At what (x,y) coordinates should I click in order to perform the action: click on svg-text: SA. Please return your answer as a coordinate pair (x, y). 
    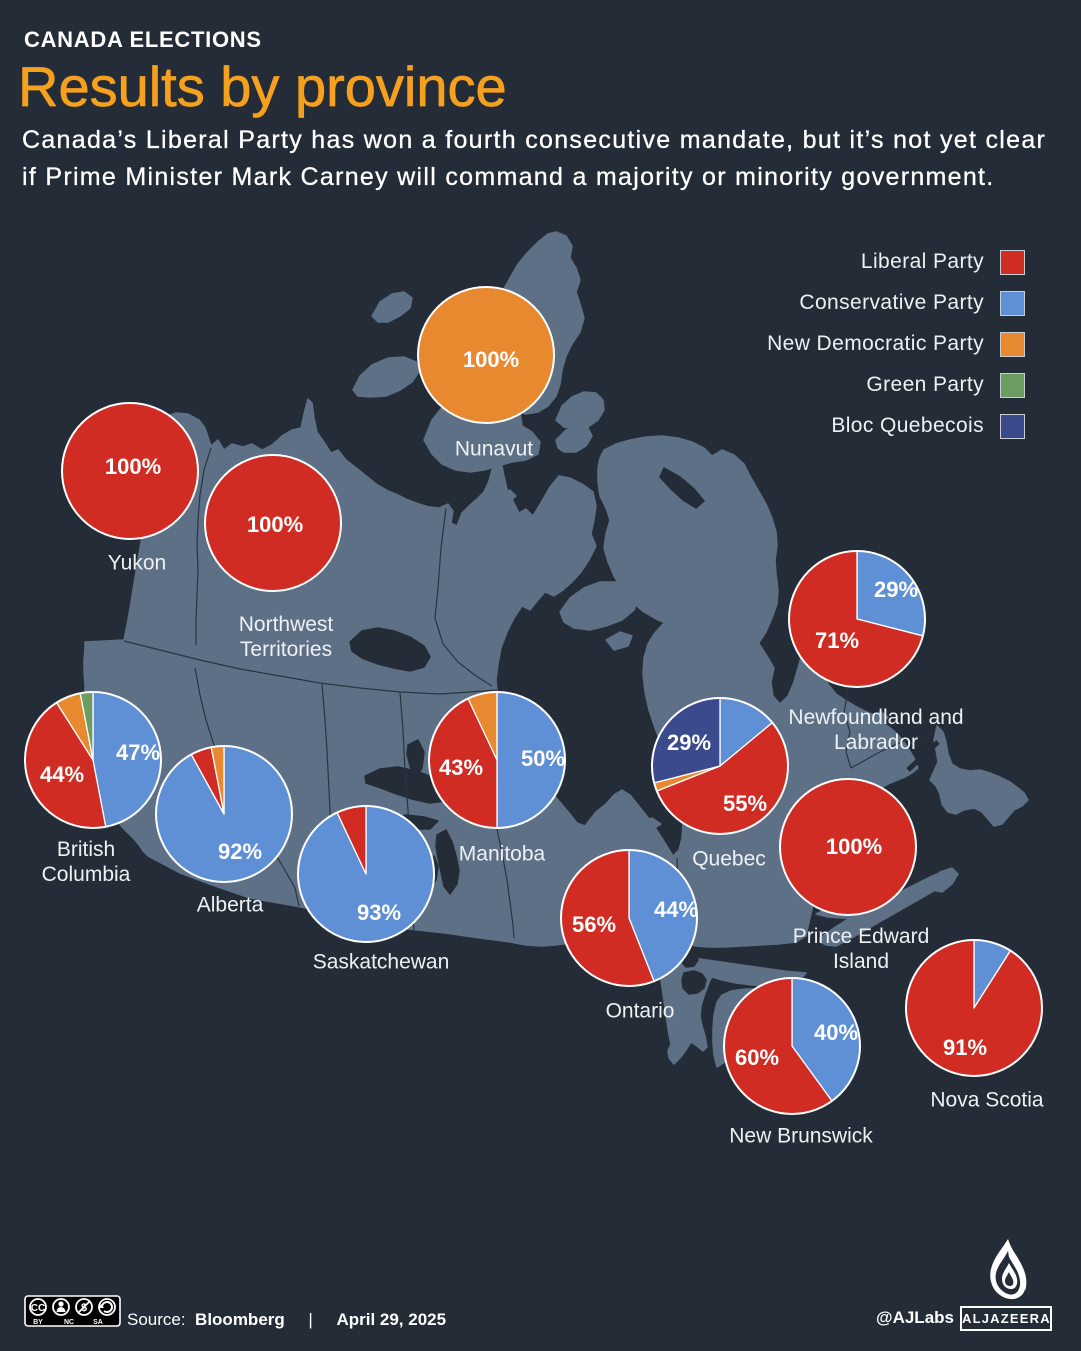
    Looking at the image, I should click on (98, 1322).